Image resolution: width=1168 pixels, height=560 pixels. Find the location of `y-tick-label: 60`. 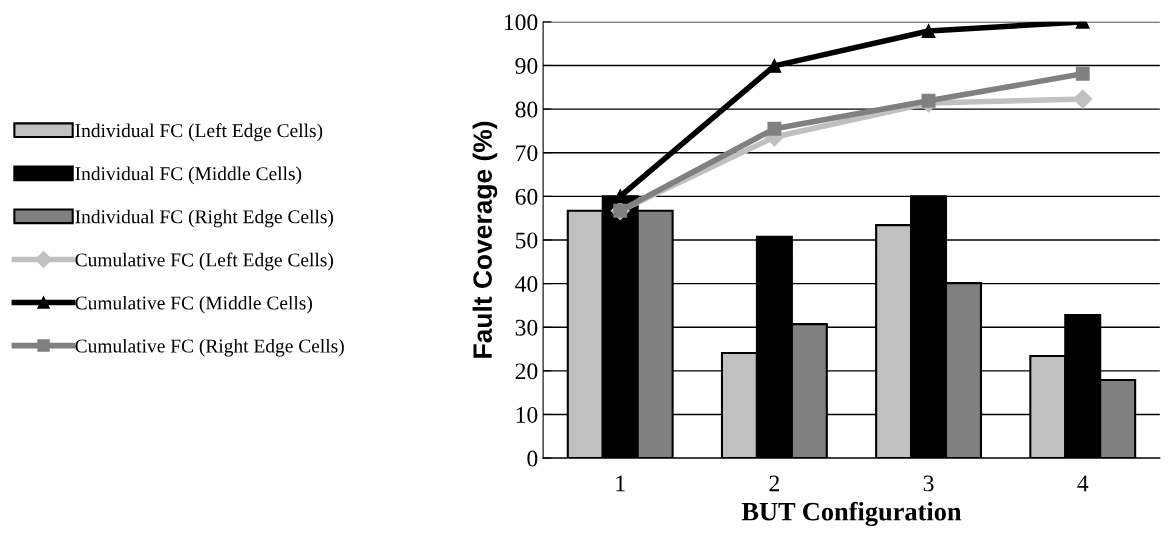

y-tick-label: 60 is located at coordinates (526, 196).